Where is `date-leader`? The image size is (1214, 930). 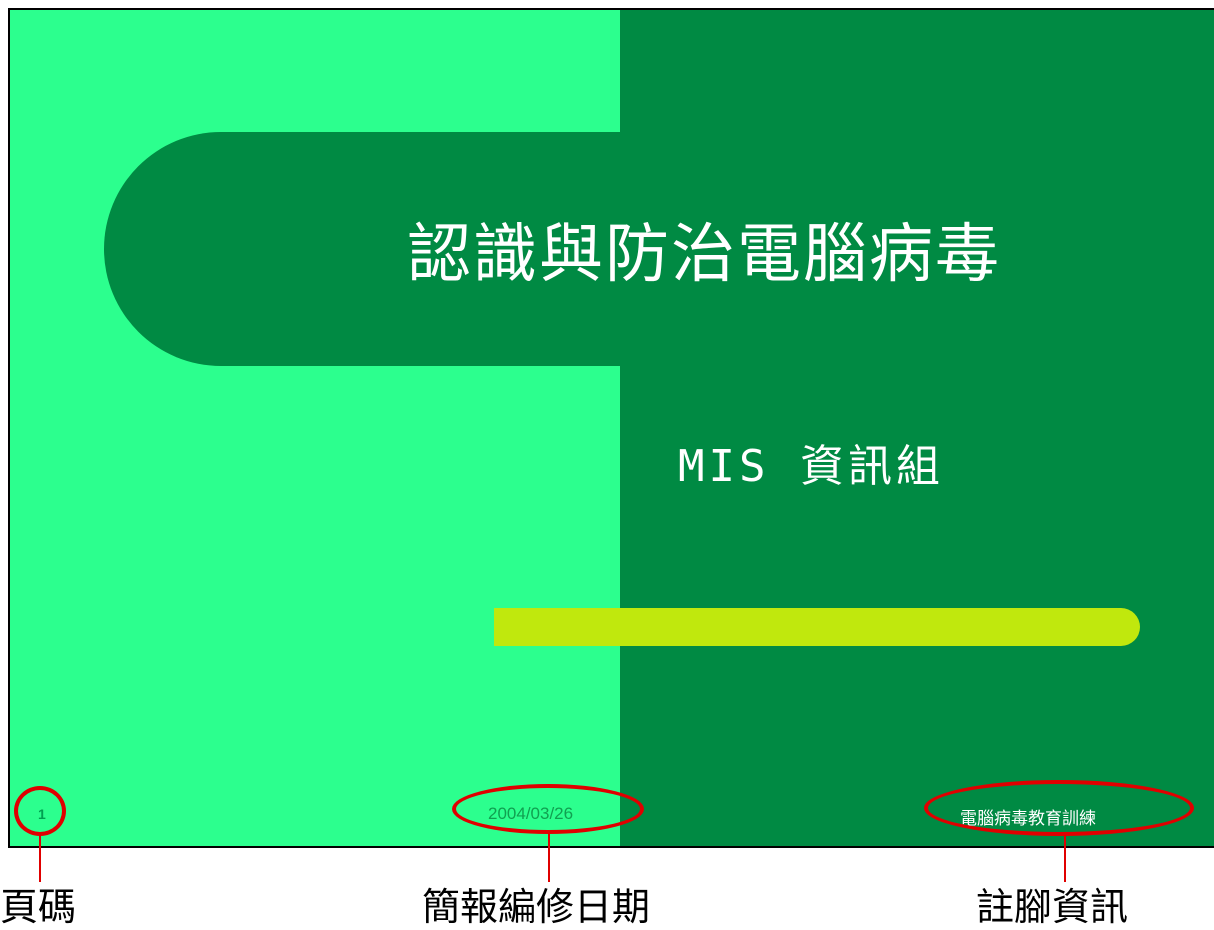 date-leader is located at coordinates (549, 858).